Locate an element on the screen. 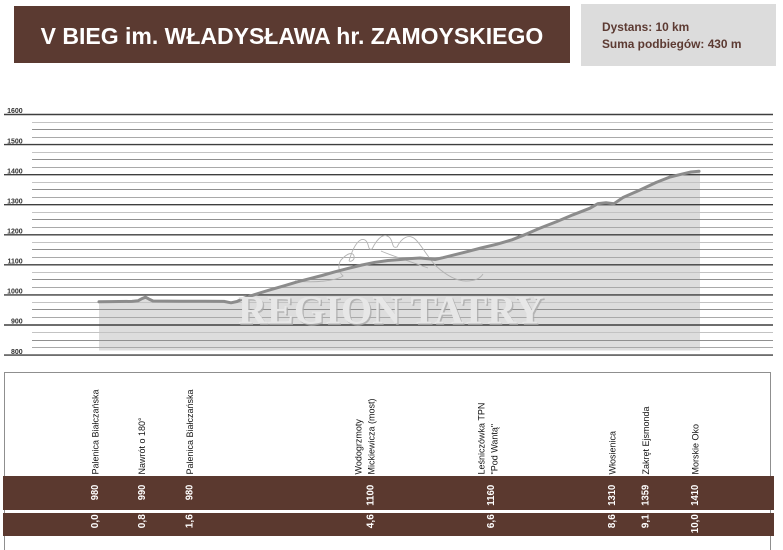 This screenshot has width=783, height=550. svg-text: 900 is located at coordinates (17, 322).